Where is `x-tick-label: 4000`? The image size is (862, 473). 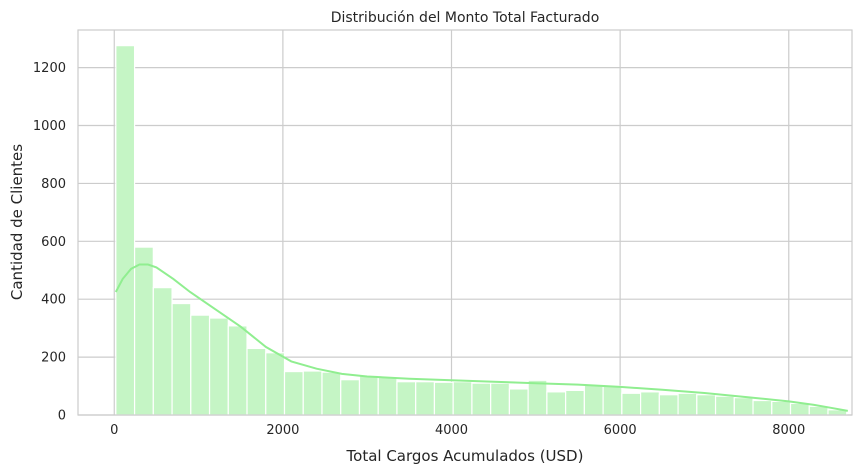 x-tick-label: 4000 is located at coordinates (451, 430).